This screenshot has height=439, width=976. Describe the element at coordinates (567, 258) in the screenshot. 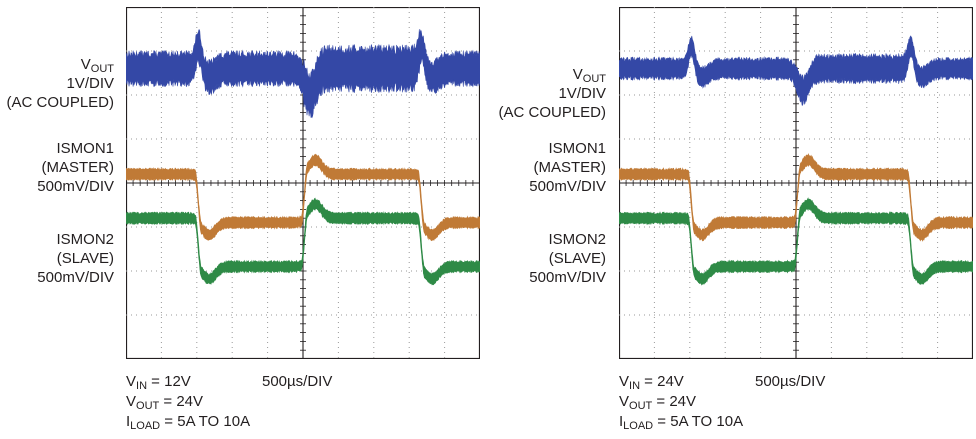

I see `ismon2-label-right: ISMON2 (SLAVE) 500mV/DIV` at that location.